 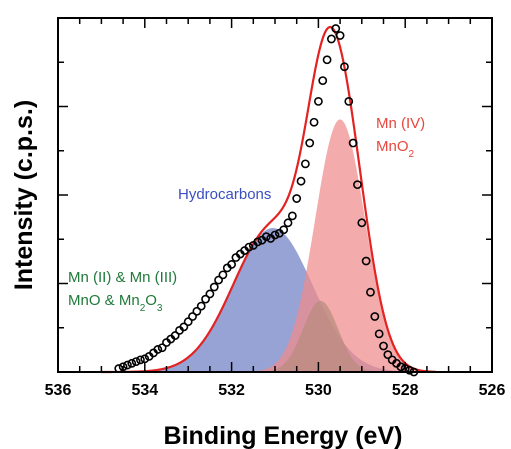 What do you see at coordinates (400, 123) in the screenshot?
I see `annotation-mn4_a: Mn (IV)` at bounding box center [400, 123].